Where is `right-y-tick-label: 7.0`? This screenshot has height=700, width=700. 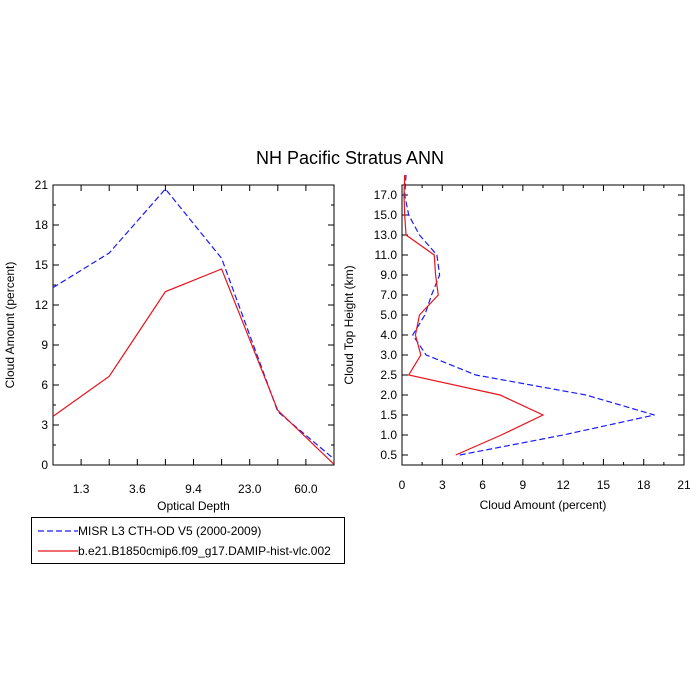
right-y-tick-label: 7.0 is located at coordinates (388, 295).